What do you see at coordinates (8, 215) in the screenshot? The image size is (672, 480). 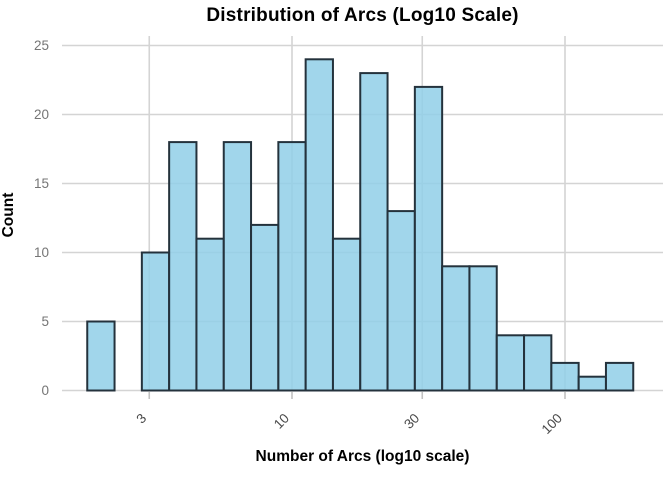 I see `y-axis-title: Count` at bounding box center [8, 215].